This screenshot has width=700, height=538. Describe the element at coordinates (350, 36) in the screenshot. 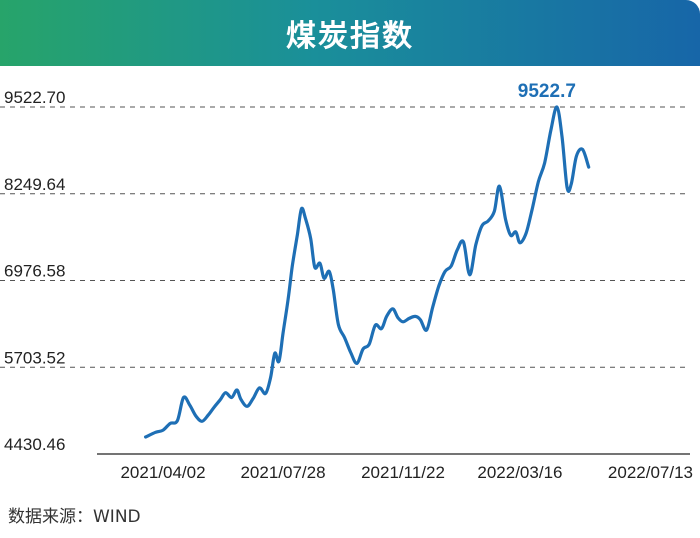

I see `chart-title: 煤炭指数` at that location.